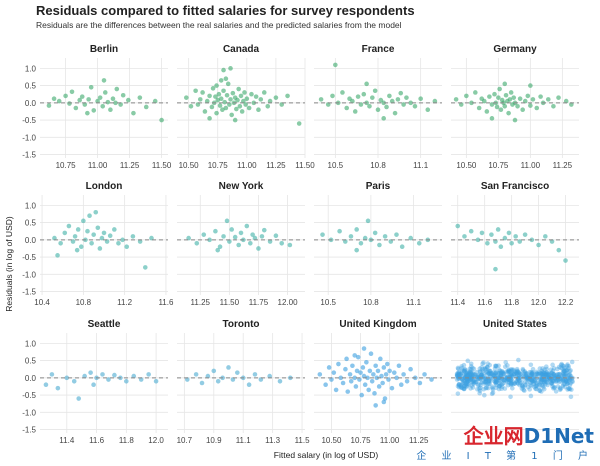  I want to click on x-axis-title: Fitted salary (in log of USD), so click(326, 455).